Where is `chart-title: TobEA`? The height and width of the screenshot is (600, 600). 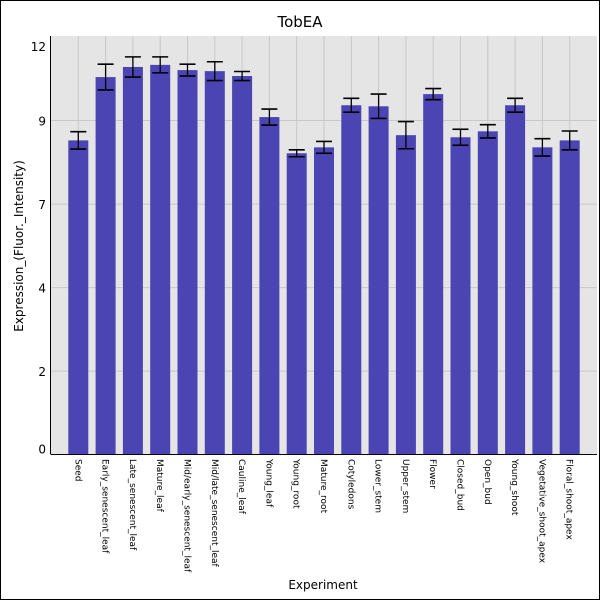 chart-title: TobEA is located at coordinates (299, 22).